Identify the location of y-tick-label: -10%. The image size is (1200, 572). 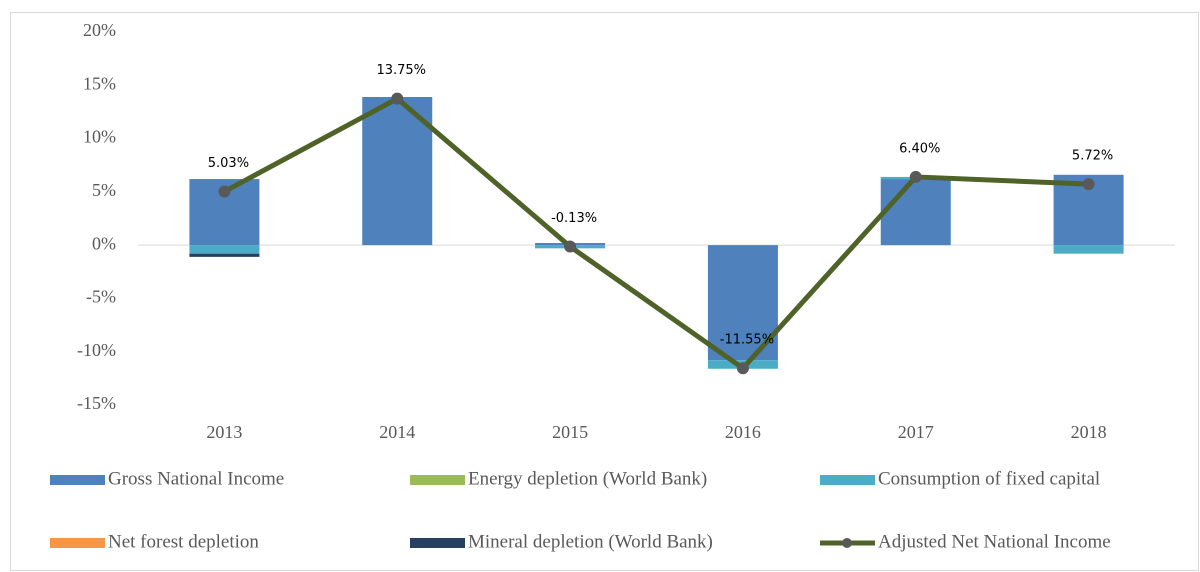
(96, 350).